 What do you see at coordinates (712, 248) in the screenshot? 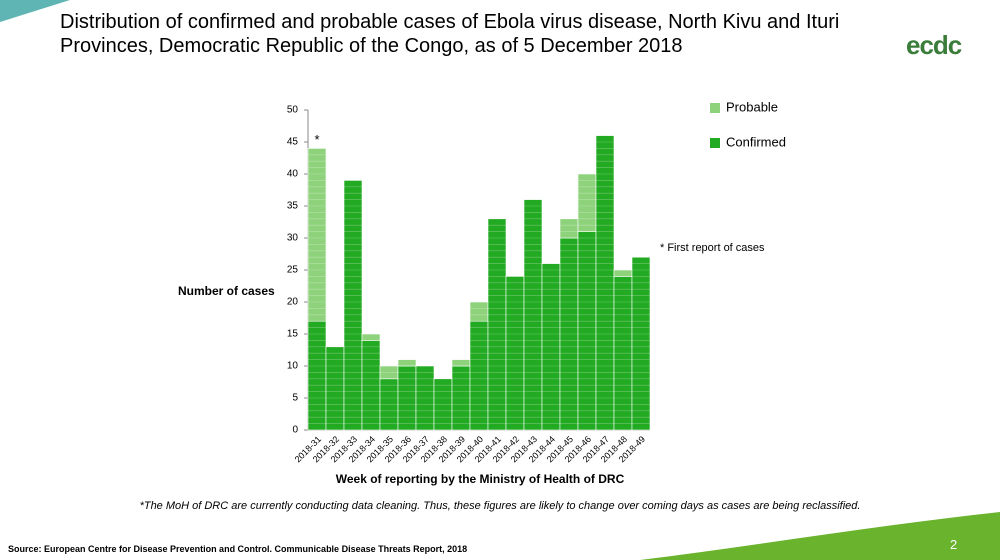
I see `note: * First report of cases` at bounding box center [712, 248].